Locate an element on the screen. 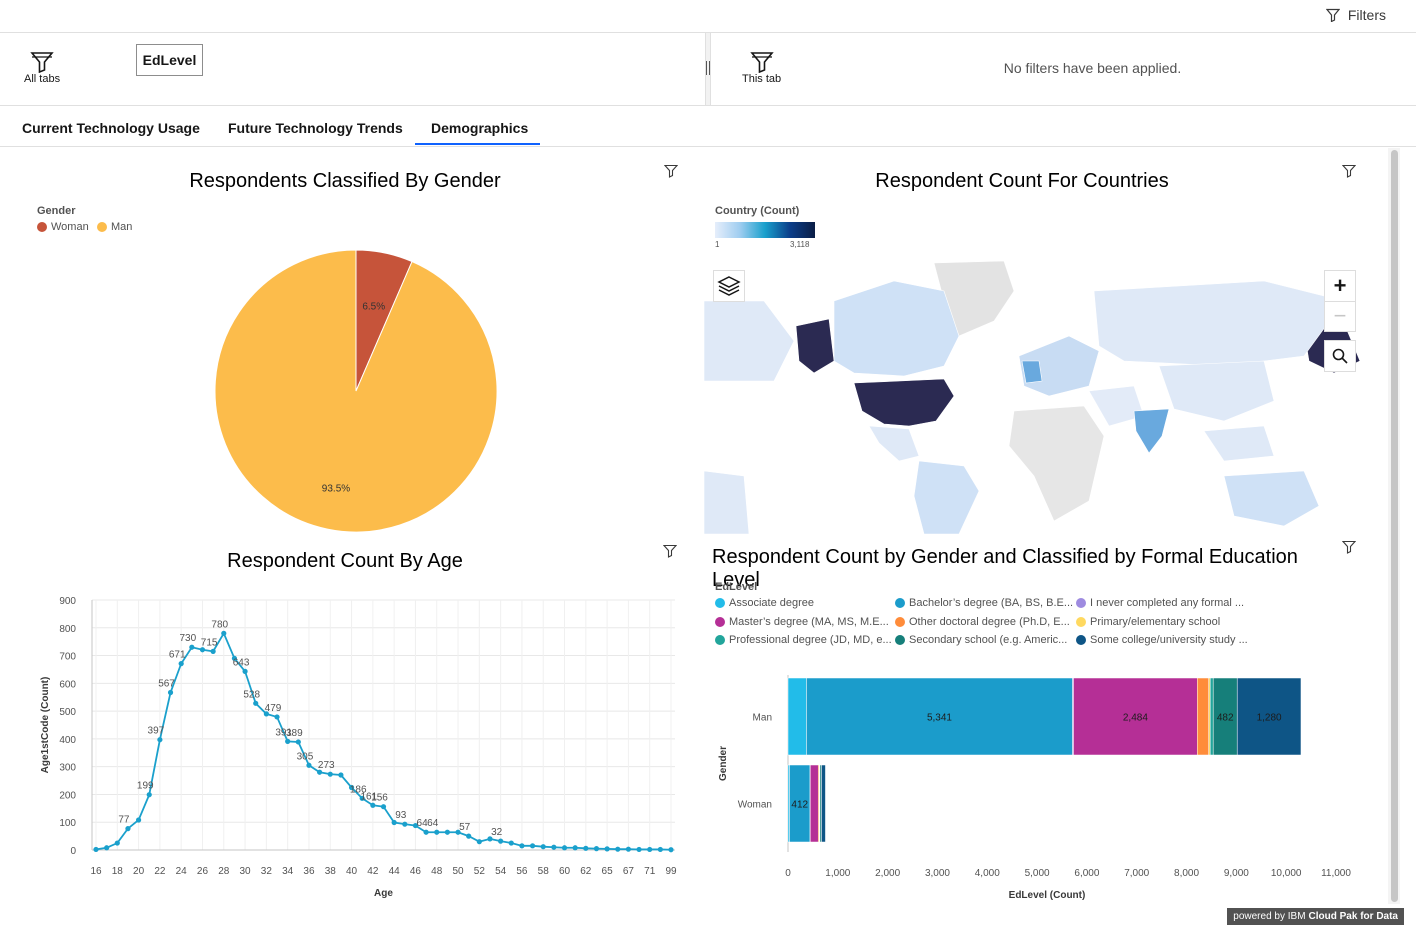 The height and width of the screenshot is (925, 1416). world-map is located at coordinates (1034, 397).